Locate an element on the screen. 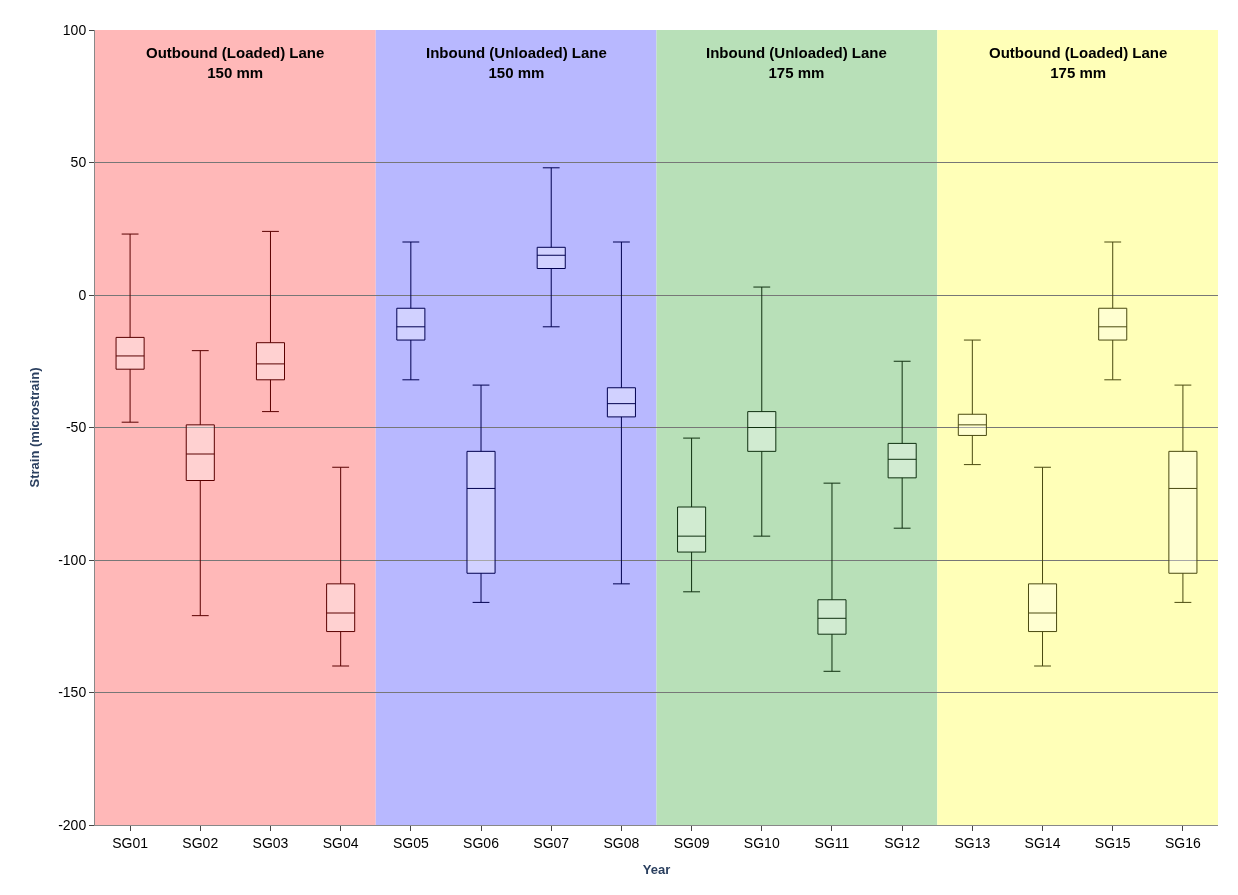  y-tick-label: 50 is located at coordinates (78, 162).